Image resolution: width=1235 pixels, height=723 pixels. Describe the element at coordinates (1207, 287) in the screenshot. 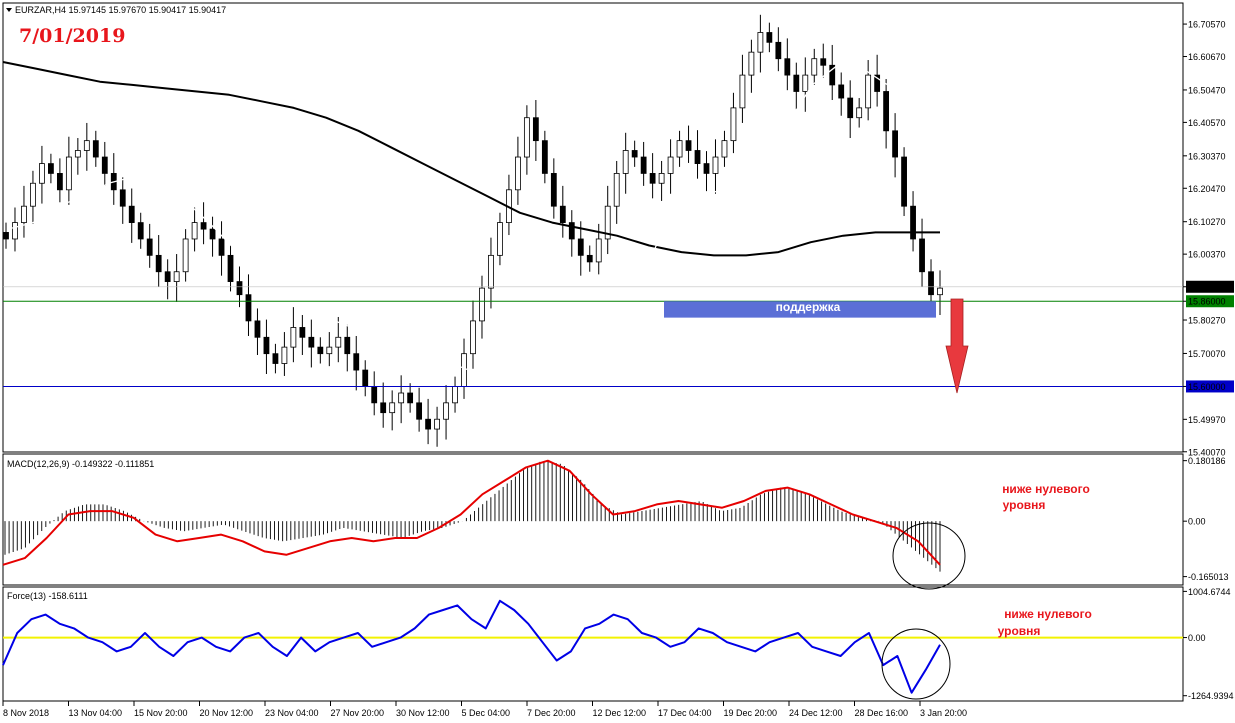

I see `price-level-label: 15.90417` at that location.